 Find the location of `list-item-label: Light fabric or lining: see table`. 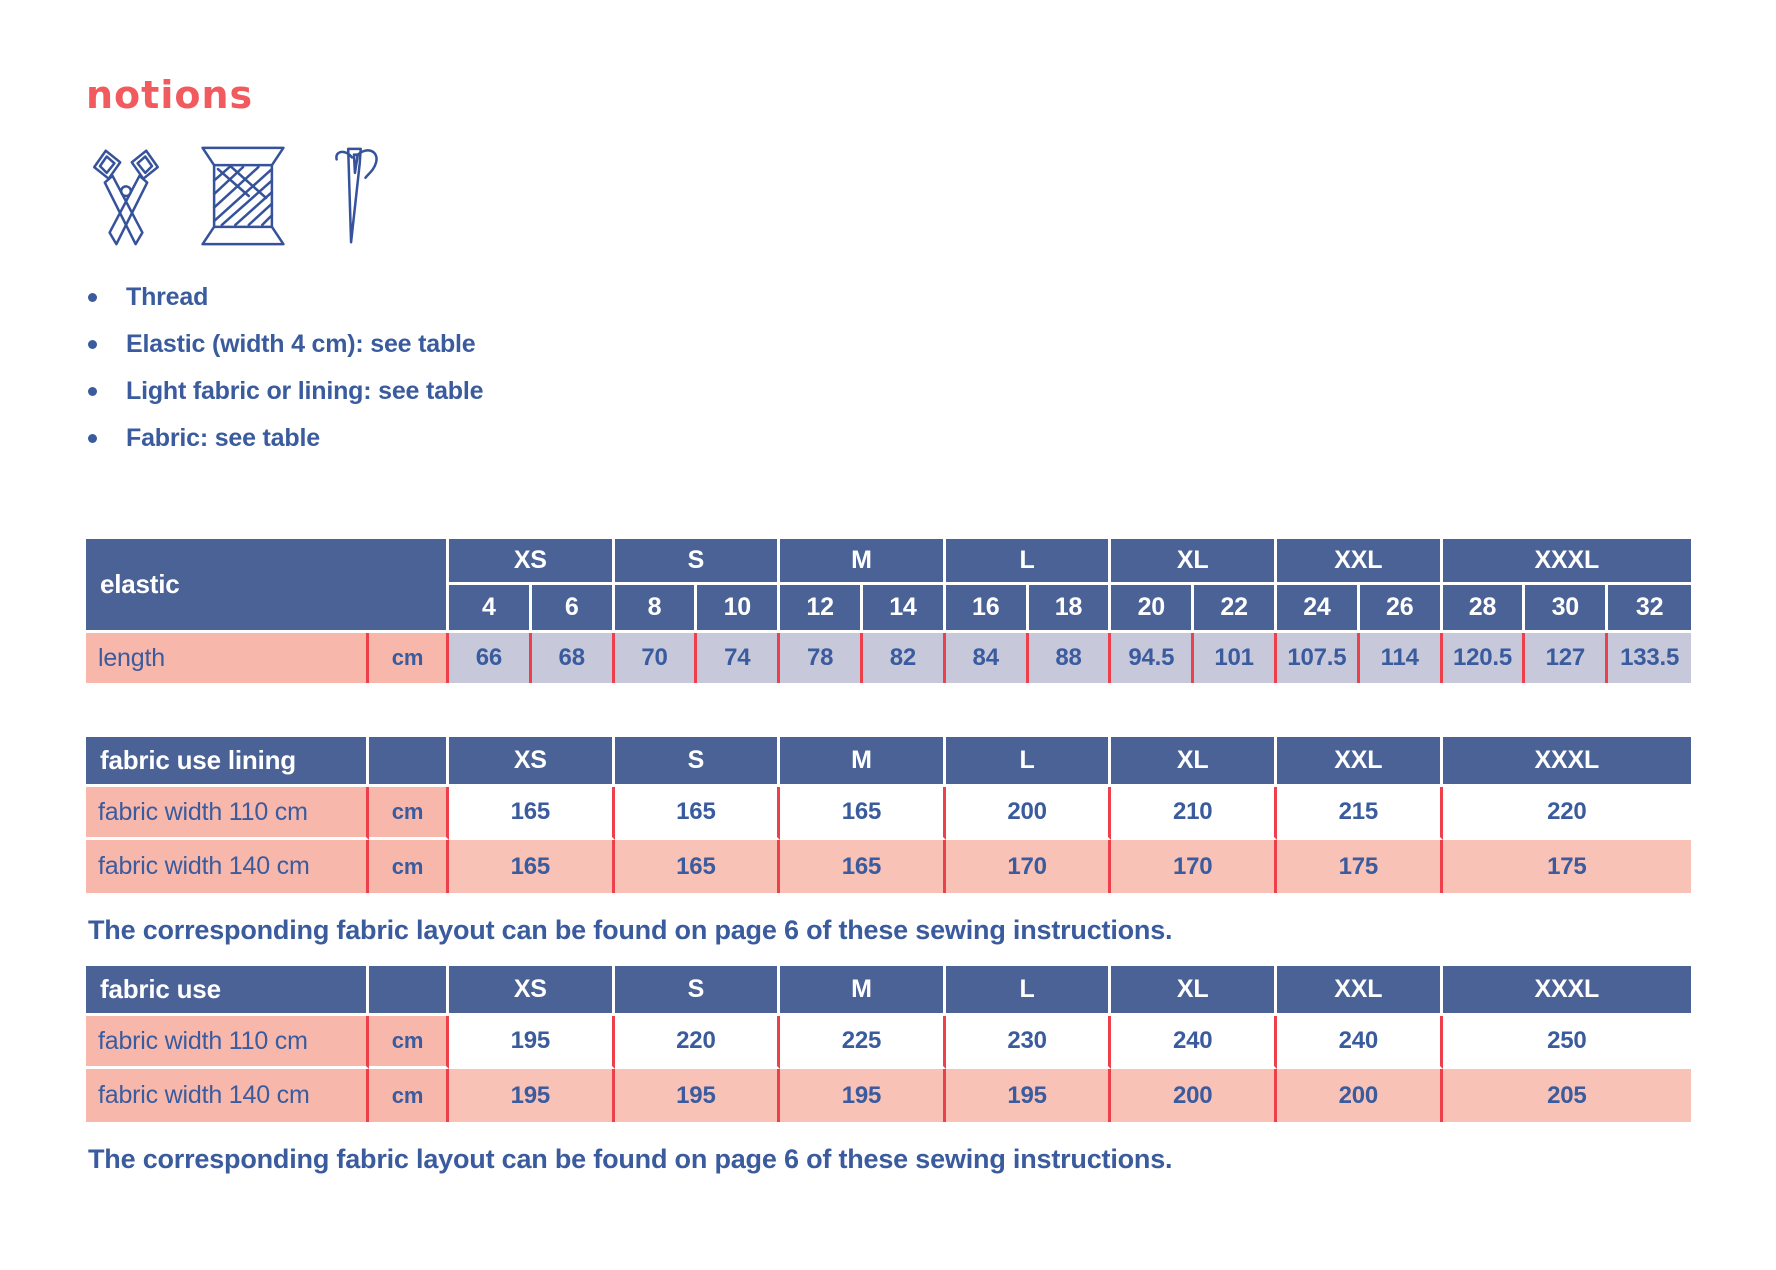

list-item-label: Light fabric or lining: see table is located at coordinates (305, 390).